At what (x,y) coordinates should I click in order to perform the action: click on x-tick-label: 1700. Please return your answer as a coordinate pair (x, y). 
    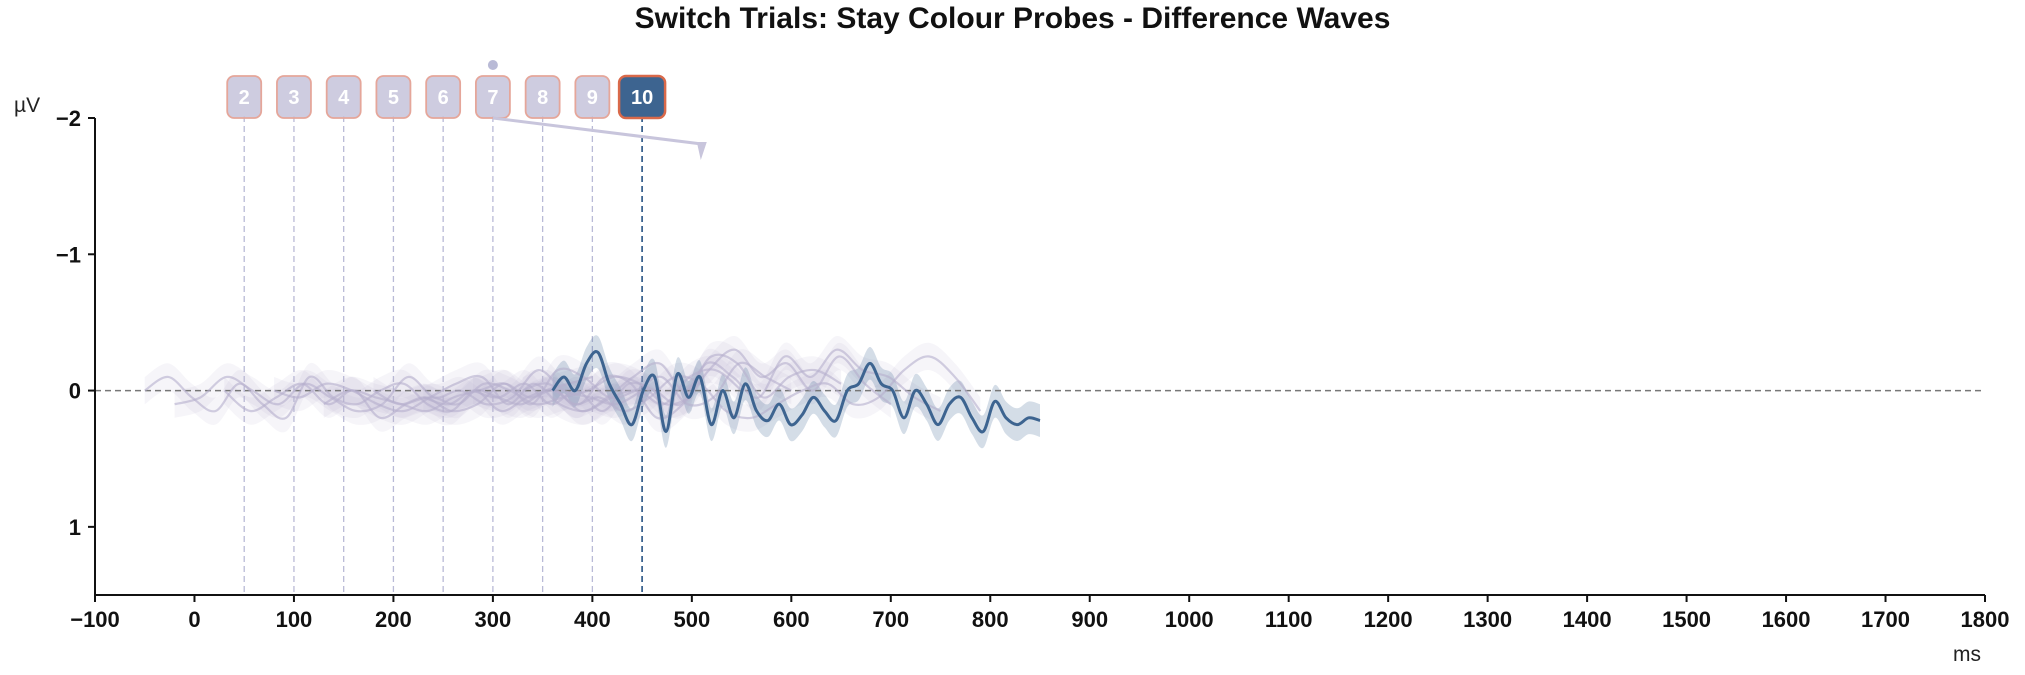
    Looking at the image, I should click on (1885, 619).